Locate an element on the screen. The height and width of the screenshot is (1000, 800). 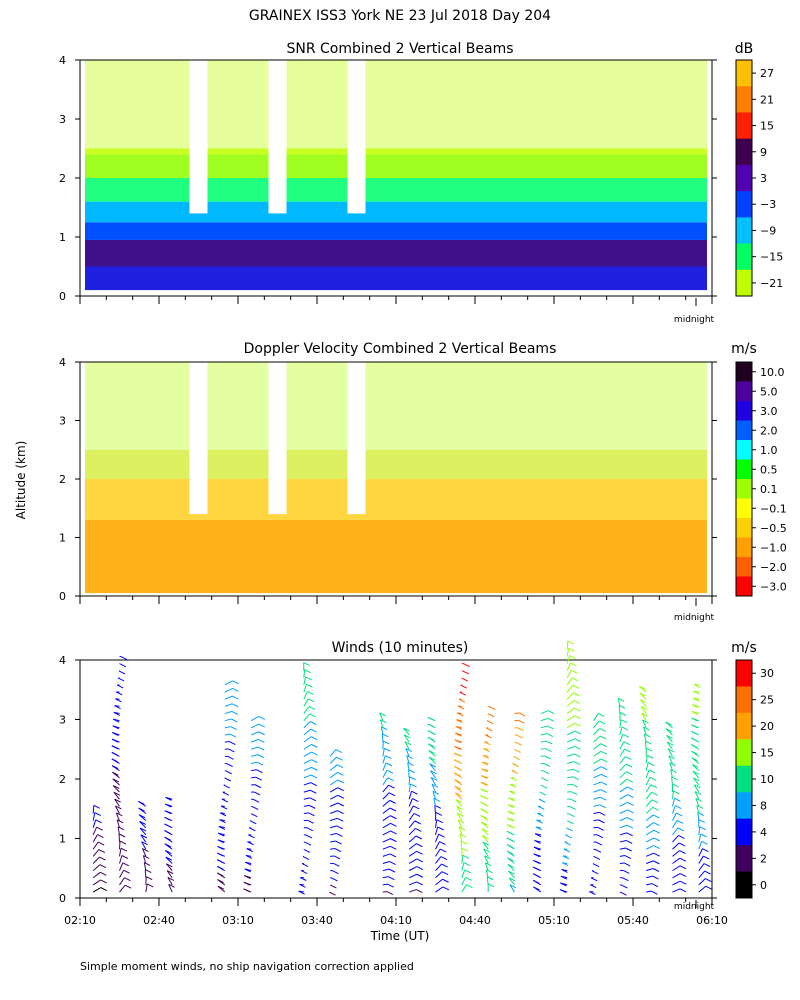
panel-3-y-tick-label: 0 is located at coordinates (62, 898).